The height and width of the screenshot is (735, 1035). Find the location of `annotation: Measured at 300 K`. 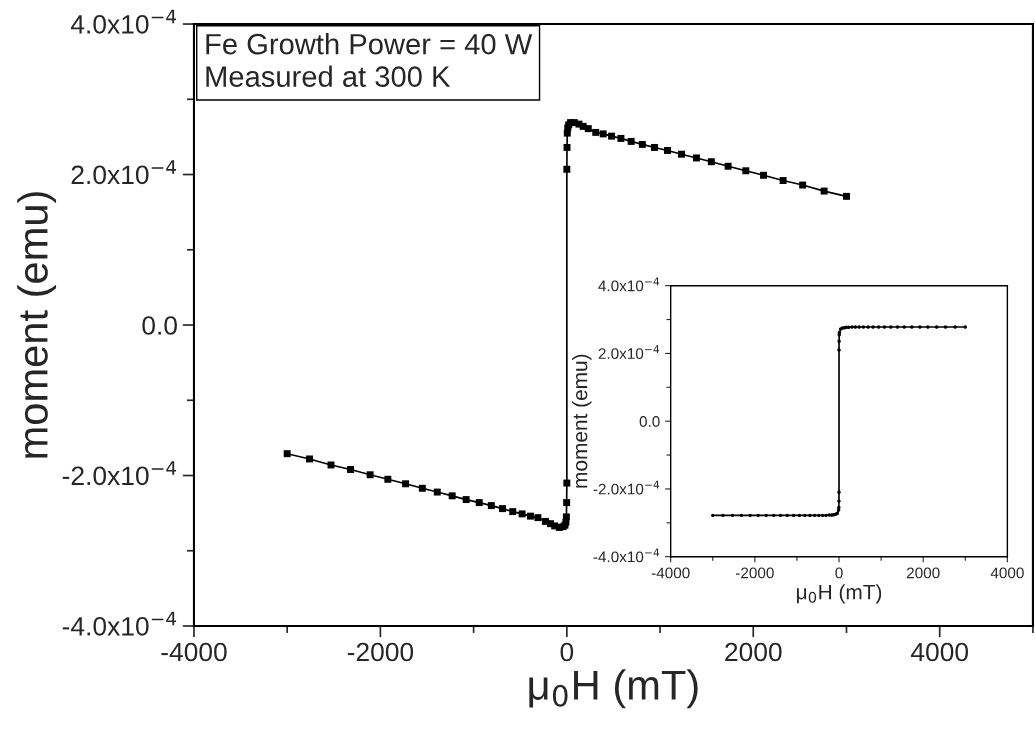

annotation: Measured at 300 K is located at coordinates (328, 76).